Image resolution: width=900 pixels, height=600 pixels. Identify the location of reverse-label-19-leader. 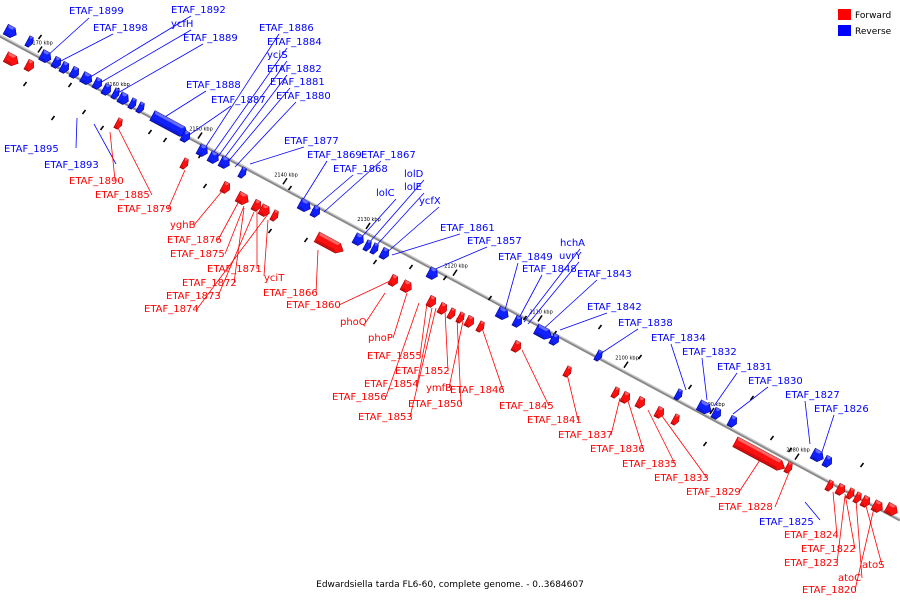
(332, 192).